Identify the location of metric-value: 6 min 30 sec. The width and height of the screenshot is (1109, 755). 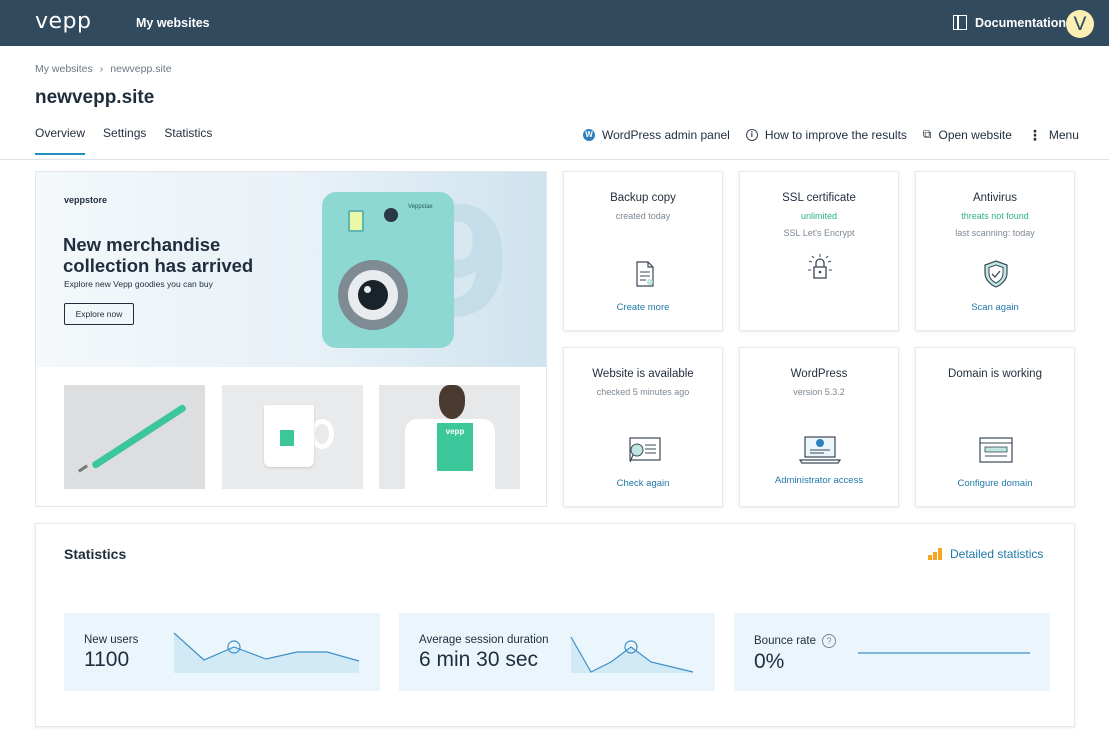
(479, 659).